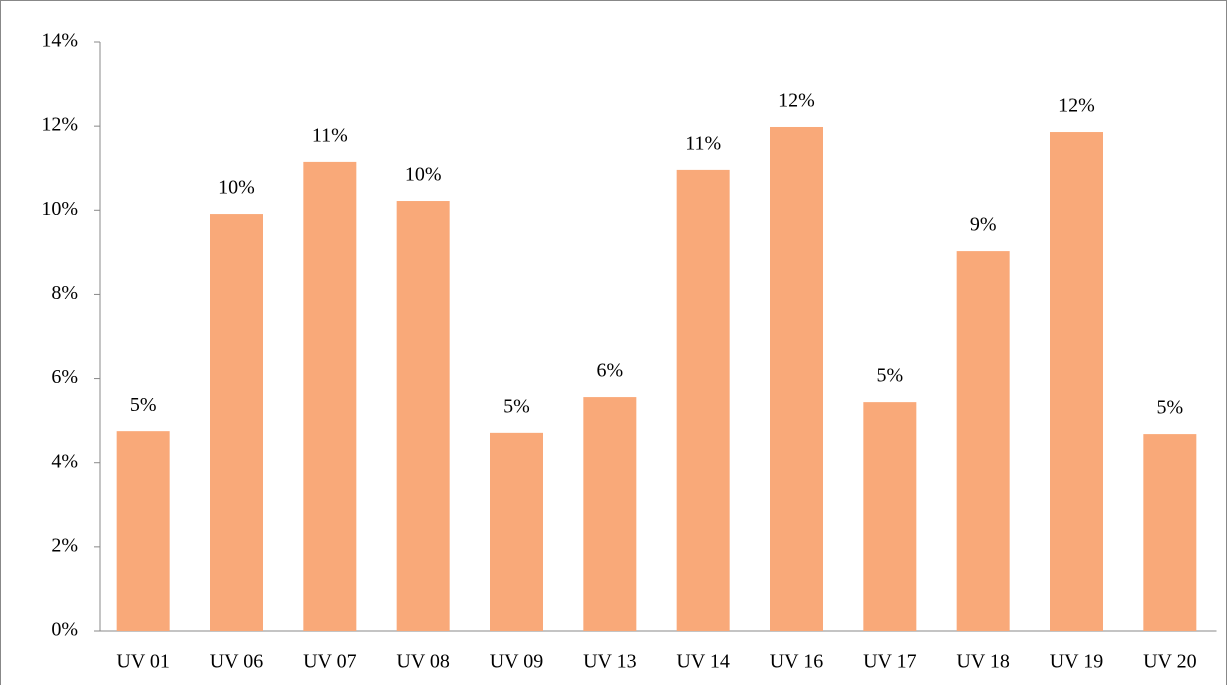 This screenshot has height=685, width=1228. Describe the element at coordinates (610, 662) in the screenshot. I see `x-tick-label: UV 13` at that location.